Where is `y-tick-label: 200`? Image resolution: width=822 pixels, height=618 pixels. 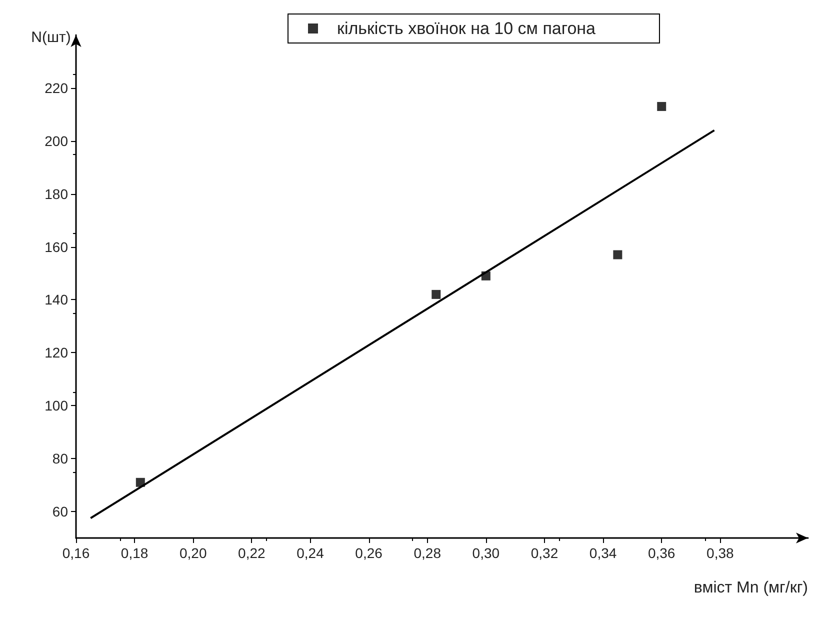
y-tick-label: 200 is located at coordinates (56, 140).